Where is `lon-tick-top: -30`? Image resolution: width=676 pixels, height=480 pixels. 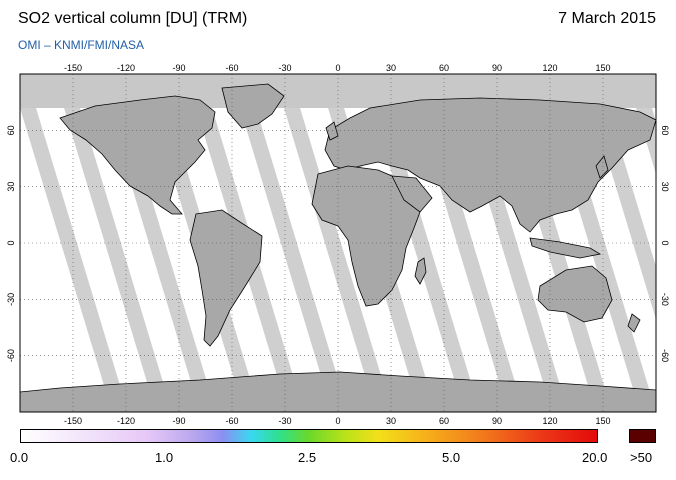
lon-tick-top: -30 is located at coordinates (284, 68).